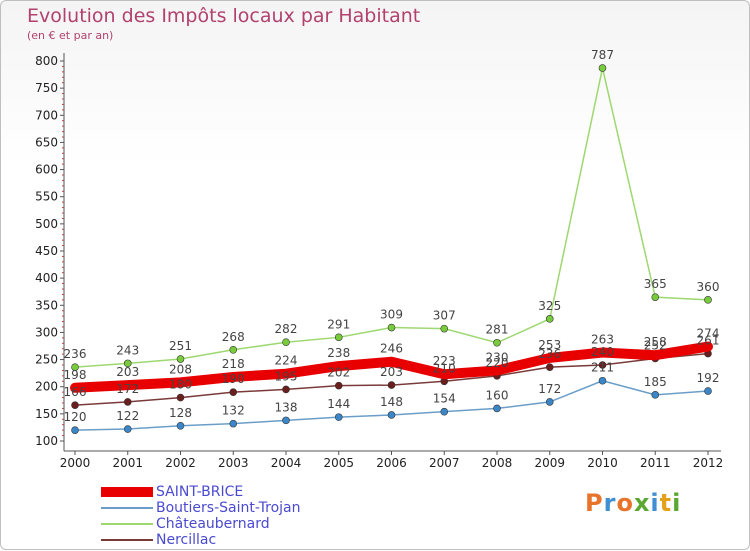 This screenshot has width=750, height=551. Describe the element at coordinates (233, 364) in the screenshot. I see `data-label: 218` at that location.